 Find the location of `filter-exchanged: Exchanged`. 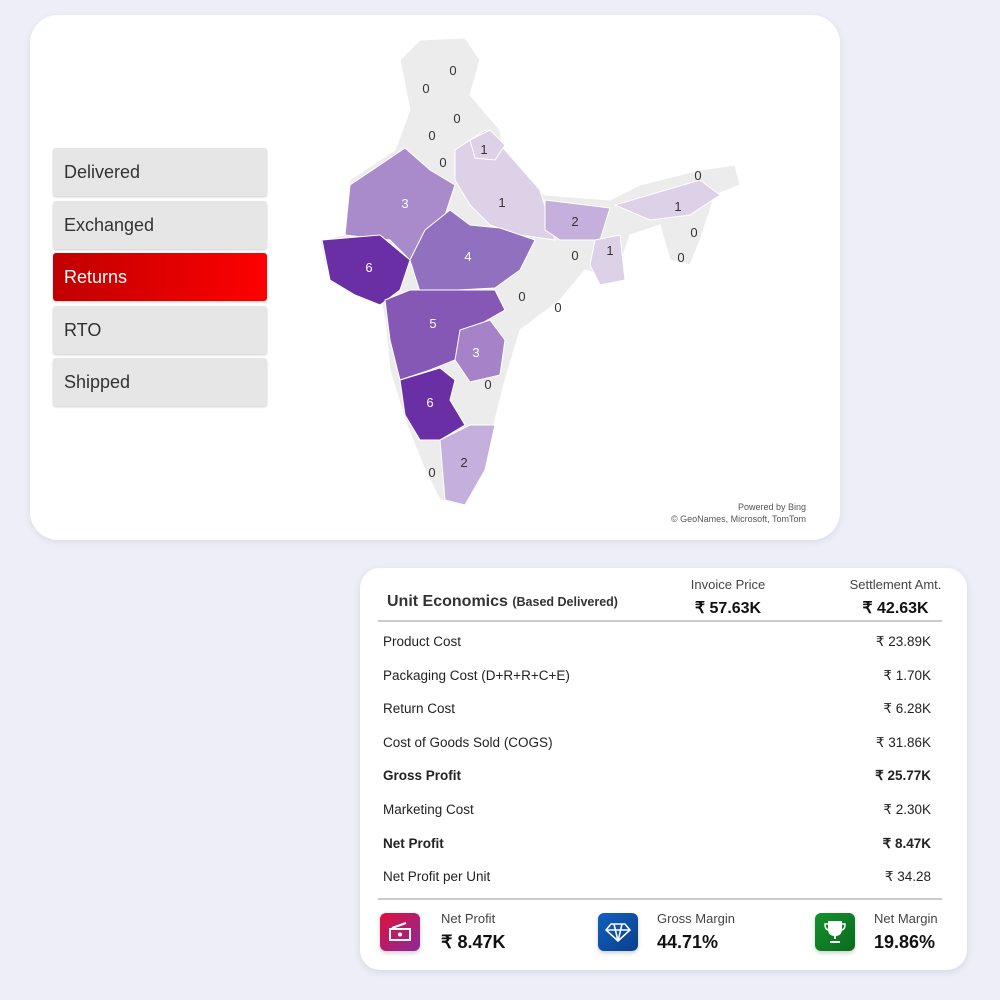

filter-exchanged: Exchanged is located at coordinates (160, 224).